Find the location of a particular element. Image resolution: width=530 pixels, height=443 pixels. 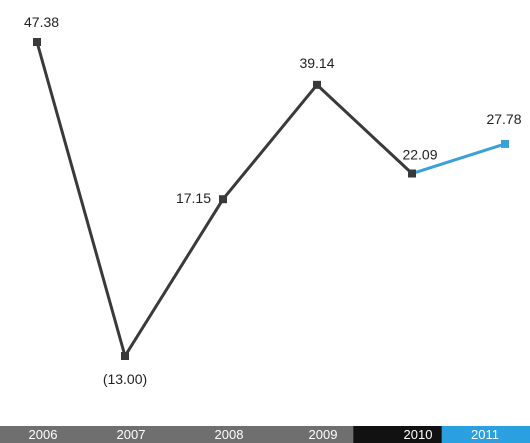

data-label-2011: 27.78 is located at coordinates (503, 119).